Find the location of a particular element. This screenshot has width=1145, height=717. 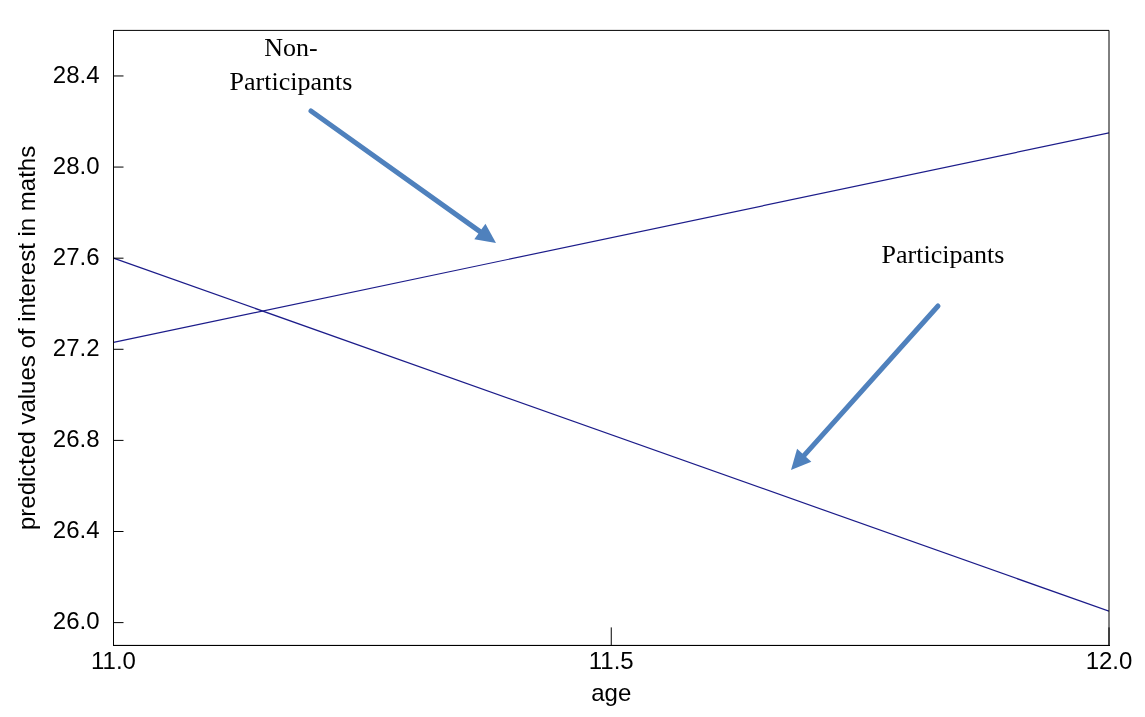

annotation: Non- Participants is located at coordinates (291, 65).